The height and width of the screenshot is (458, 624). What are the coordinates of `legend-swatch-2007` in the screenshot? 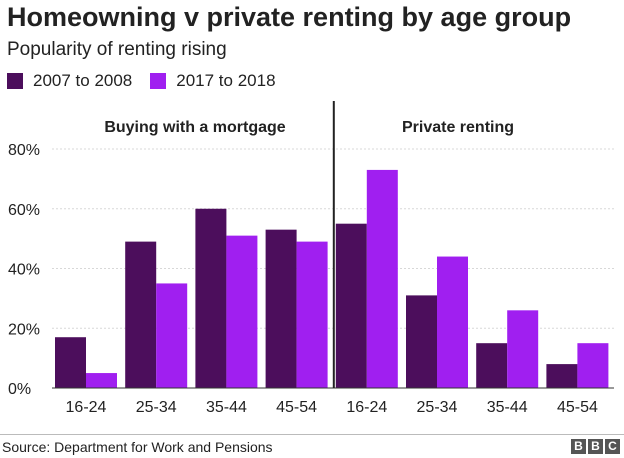 It's located at (15, 81).